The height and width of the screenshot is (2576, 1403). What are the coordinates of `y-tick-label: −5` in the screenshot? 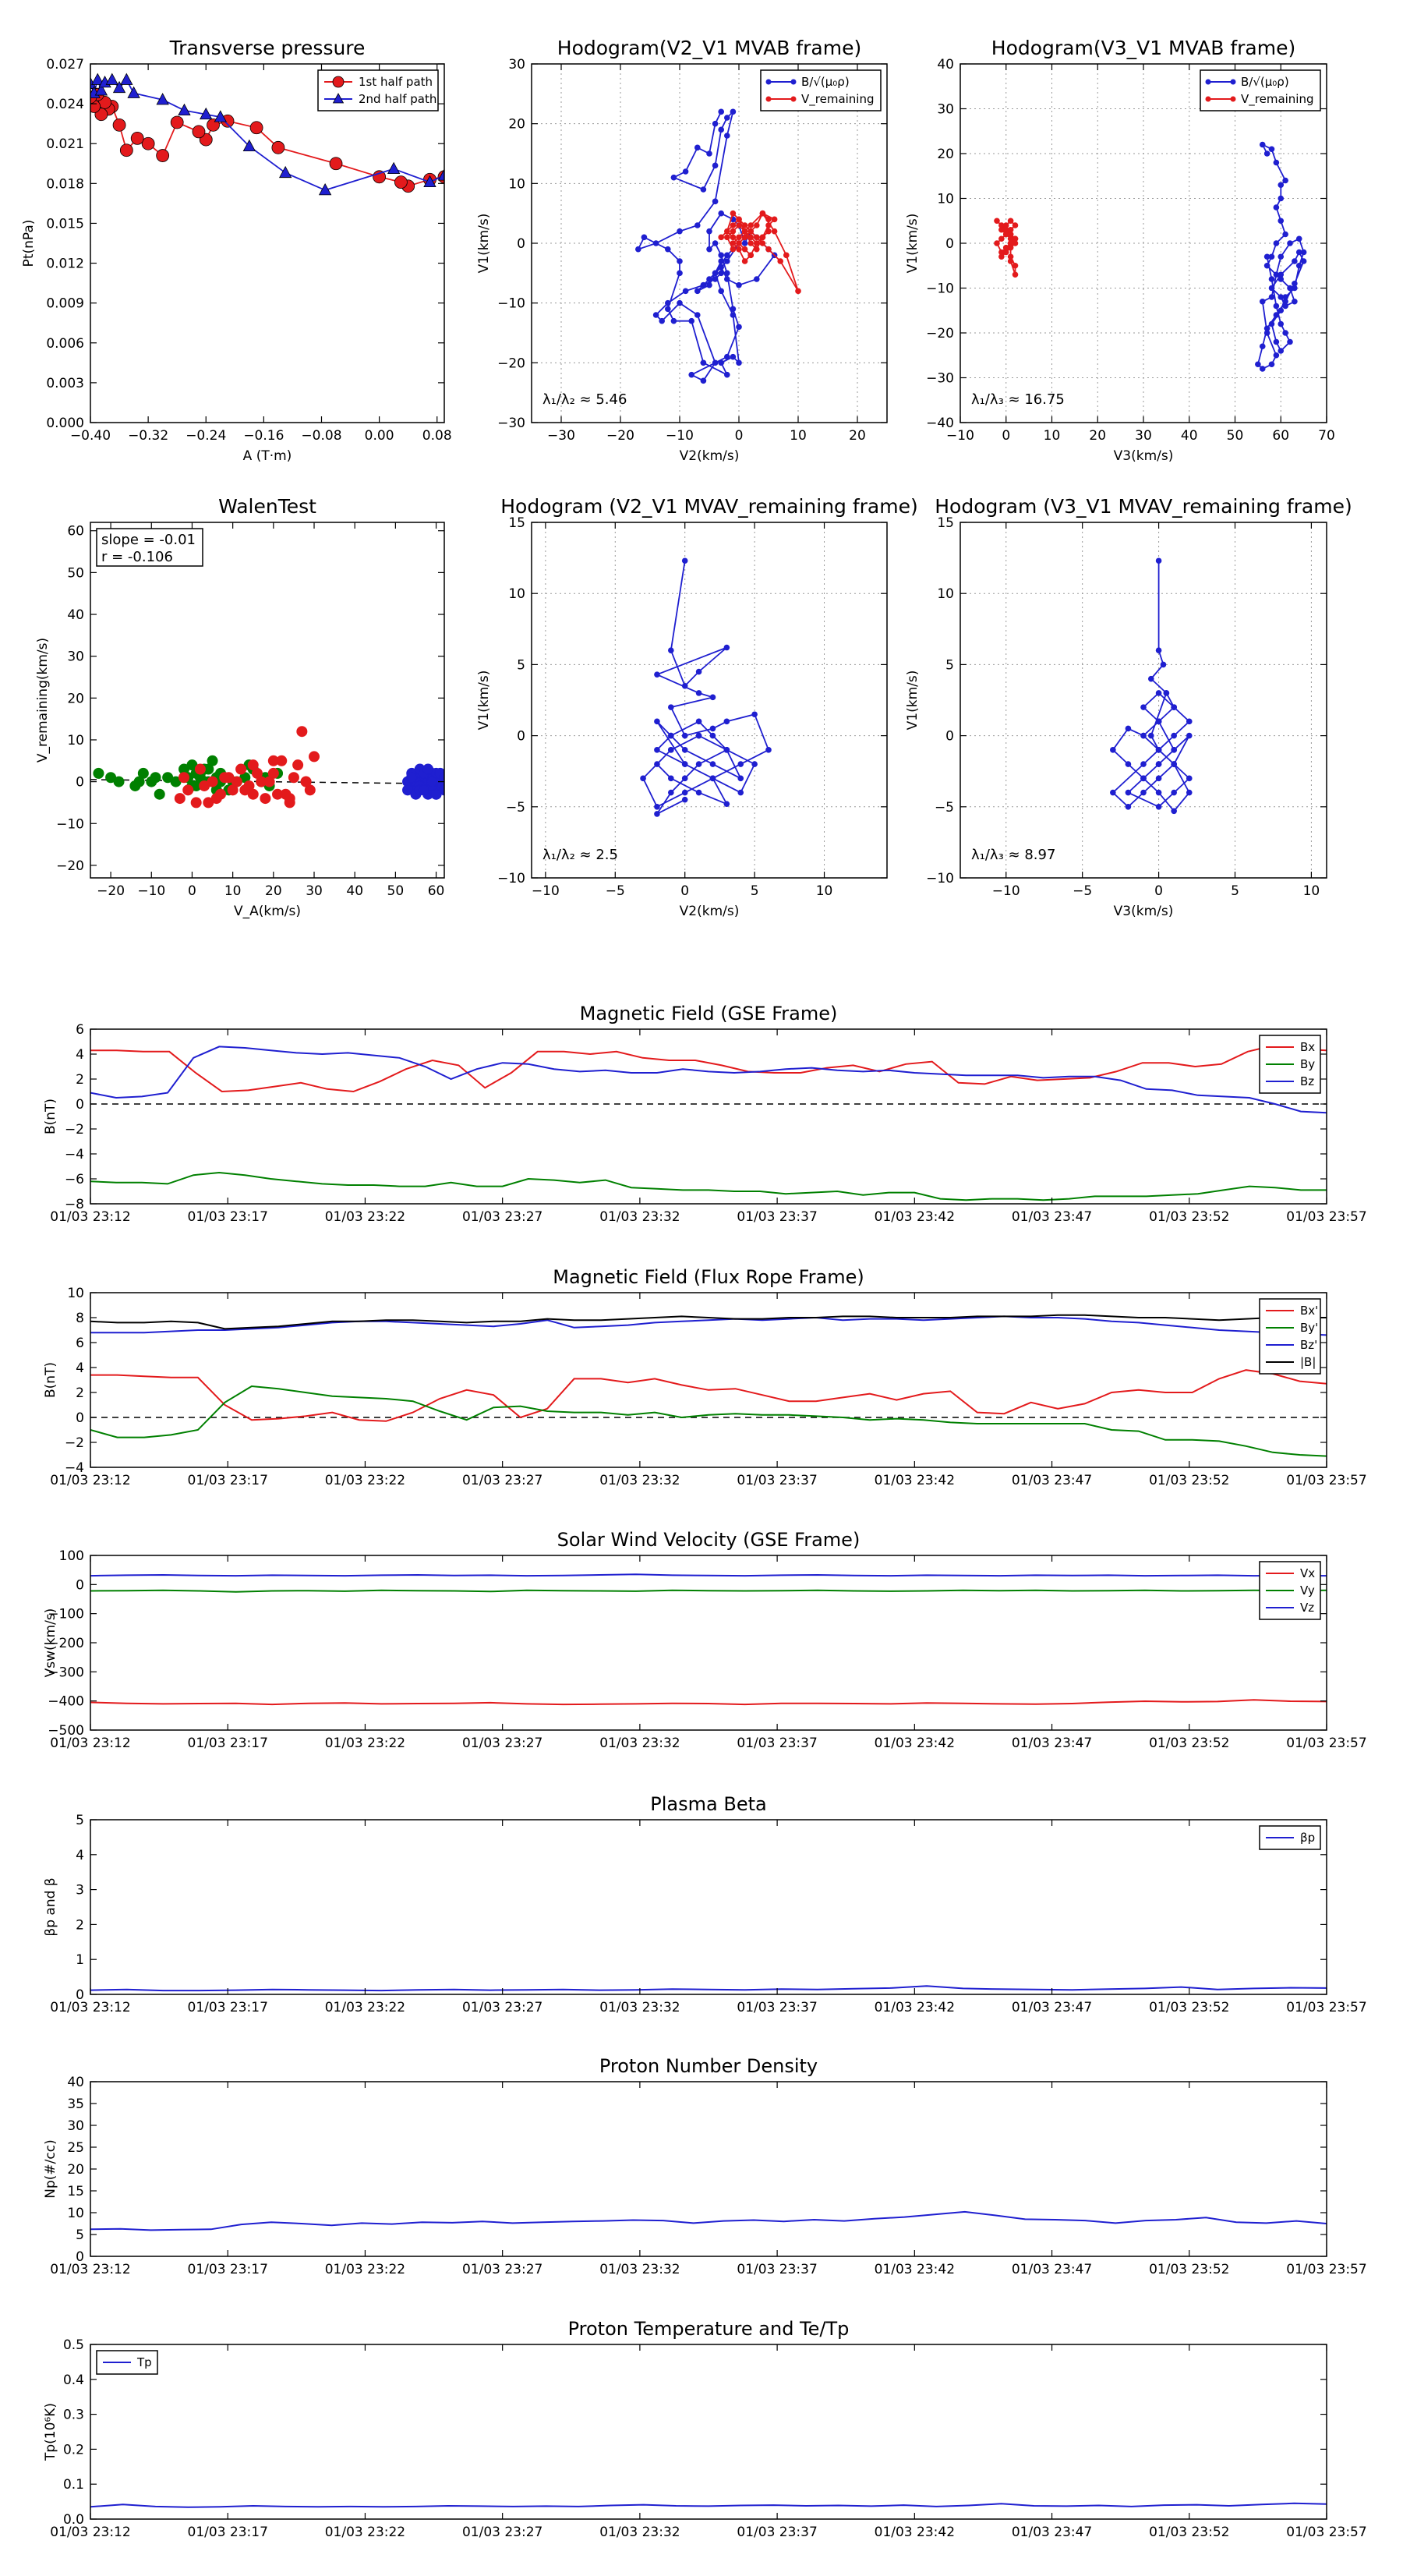 It's located at (515, 808).